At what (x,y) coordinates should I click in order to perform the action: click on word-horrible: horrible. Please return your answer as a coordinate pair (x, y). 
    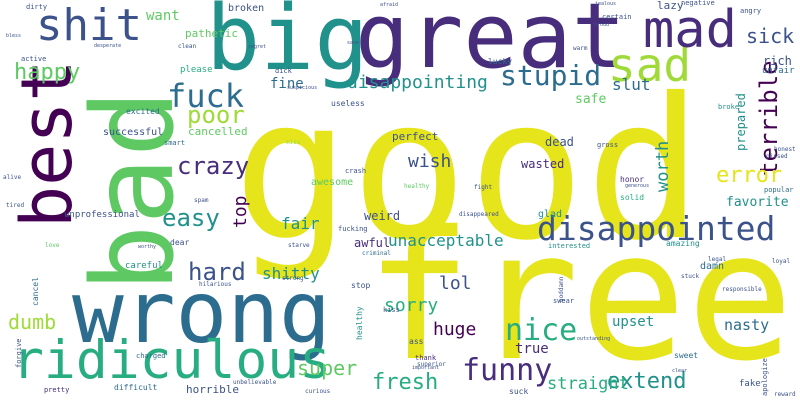
    Looking at the image, I should click on (212, 389).